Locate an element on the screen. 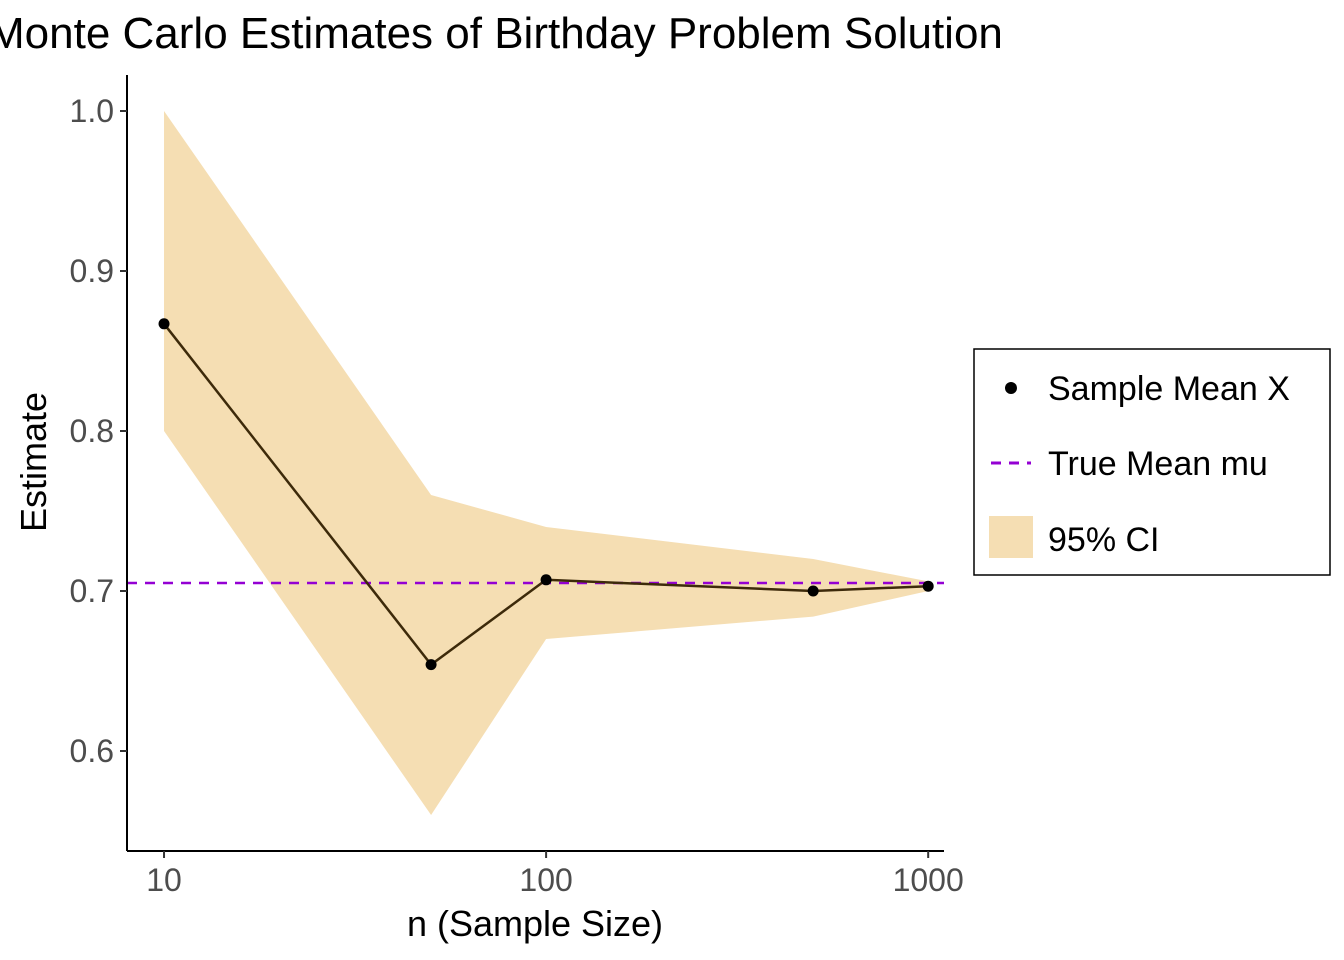  legend-point-icon is located at coordinates (1011, 388).